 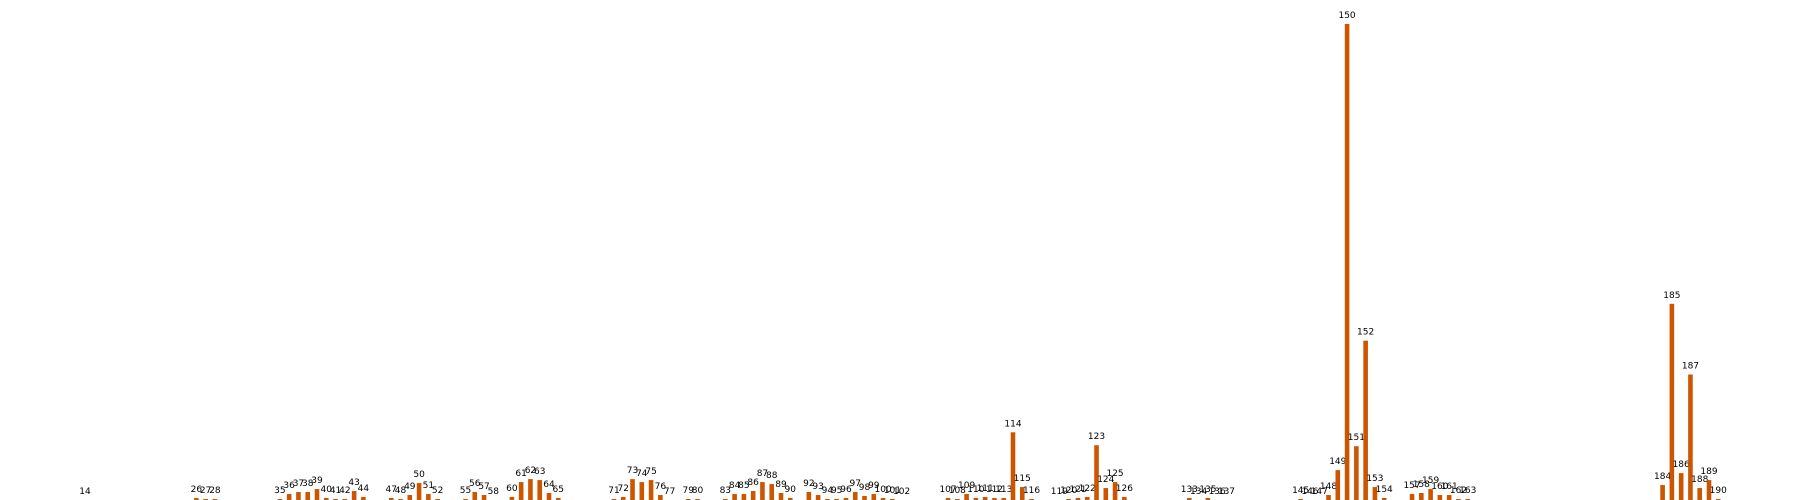 I want to click on bar-label-133: 133, so click(x=1189, y=490).